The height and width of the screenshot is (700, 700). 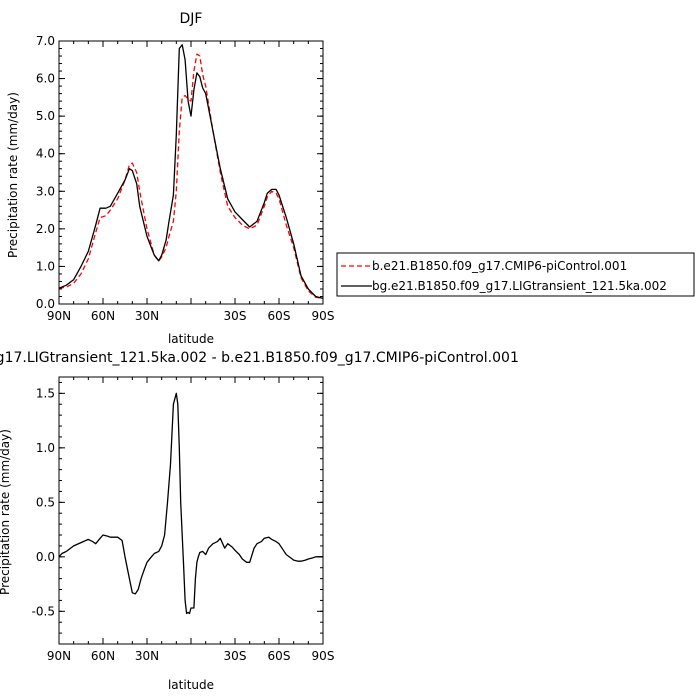 I want to click on top-panel-xlabel: latitude, so click(x=191, y=339).